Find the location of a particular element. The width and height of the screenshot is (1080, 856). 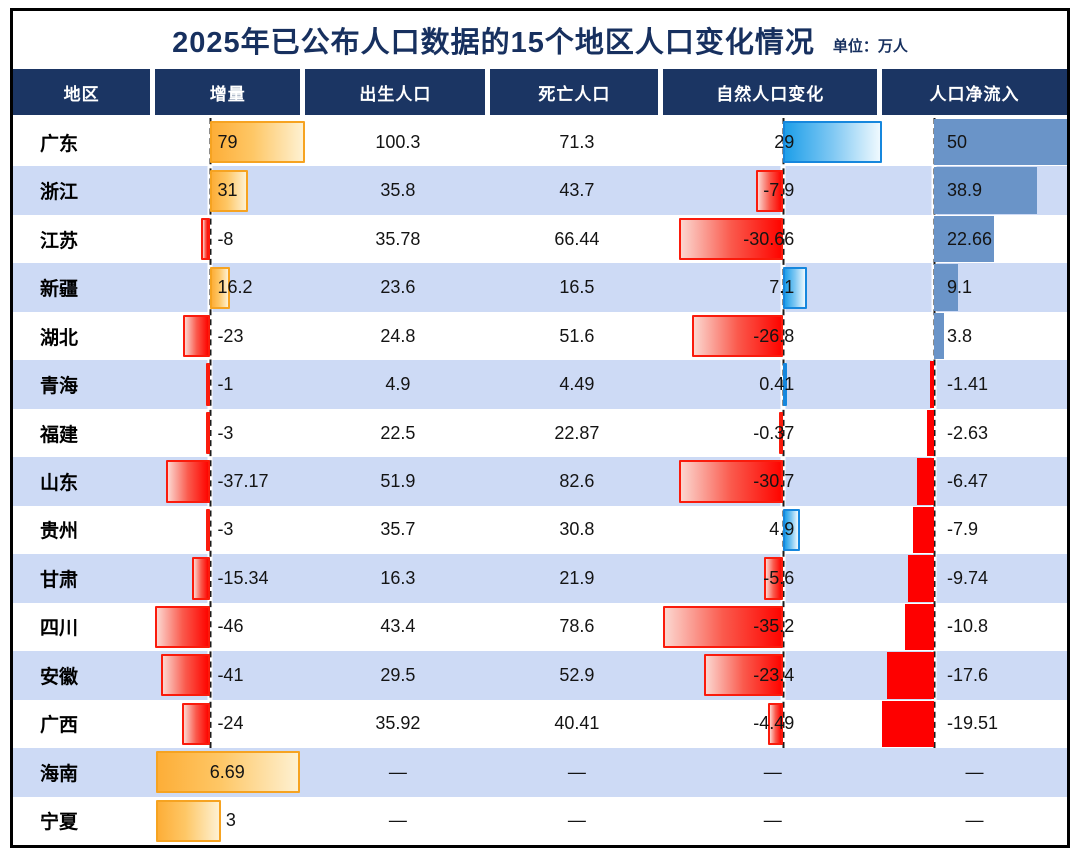

deaths-cell: 71.3 is located at coordinates (577, 141).